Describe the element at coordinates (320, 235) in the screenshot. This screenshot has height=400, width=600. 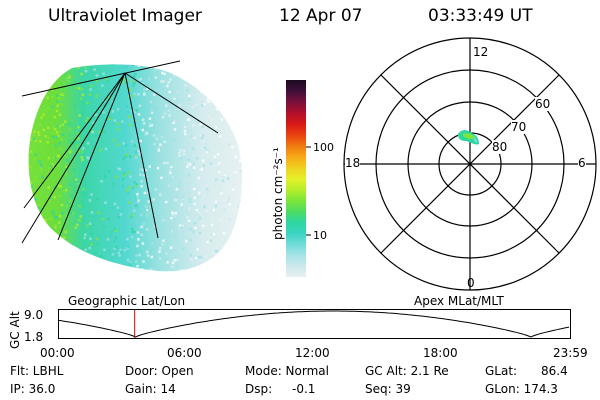
I see `colorbar-tick-10: 10` at that location.